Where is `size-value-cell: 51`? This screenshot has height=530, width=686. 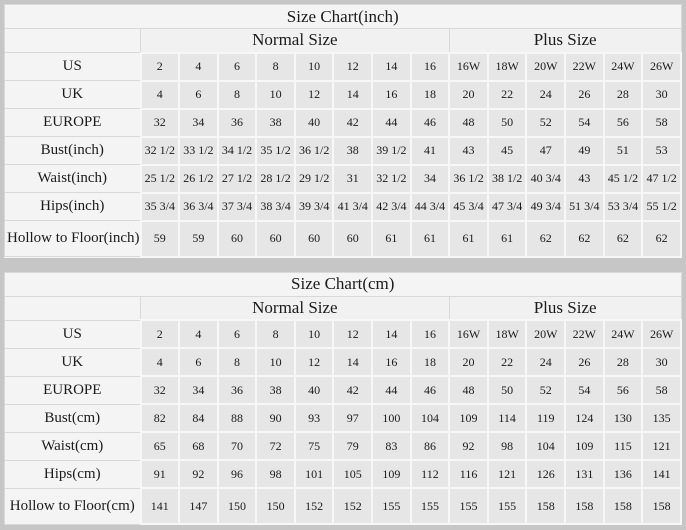 size-value-cell: 51 is located at coordinates (623, 150).